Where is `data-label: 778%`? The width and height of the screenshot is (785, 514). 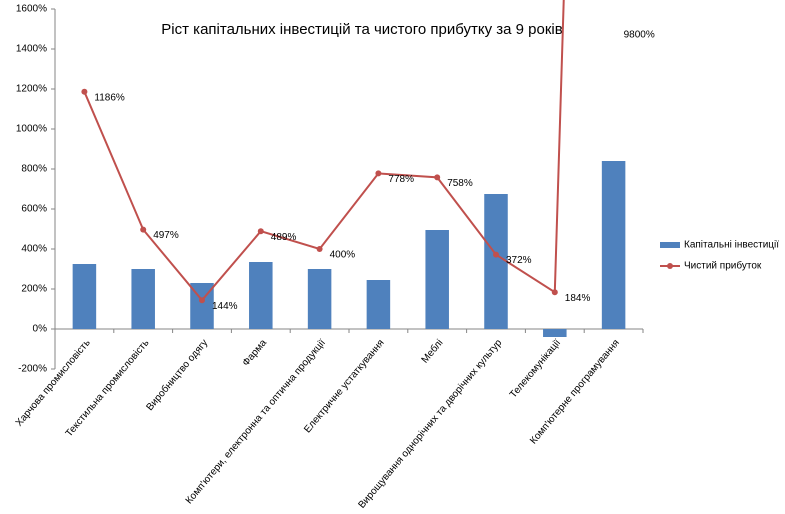
data-label: 778% is located at coordinates (401, 179).